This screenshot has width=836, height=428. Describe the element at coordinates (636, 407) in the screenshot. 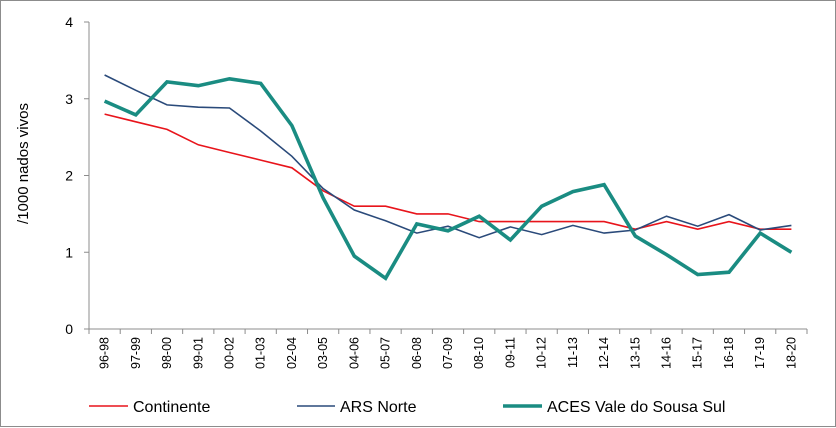

I see `legend-label: ACES Vale do Sousa Sul` at that location.